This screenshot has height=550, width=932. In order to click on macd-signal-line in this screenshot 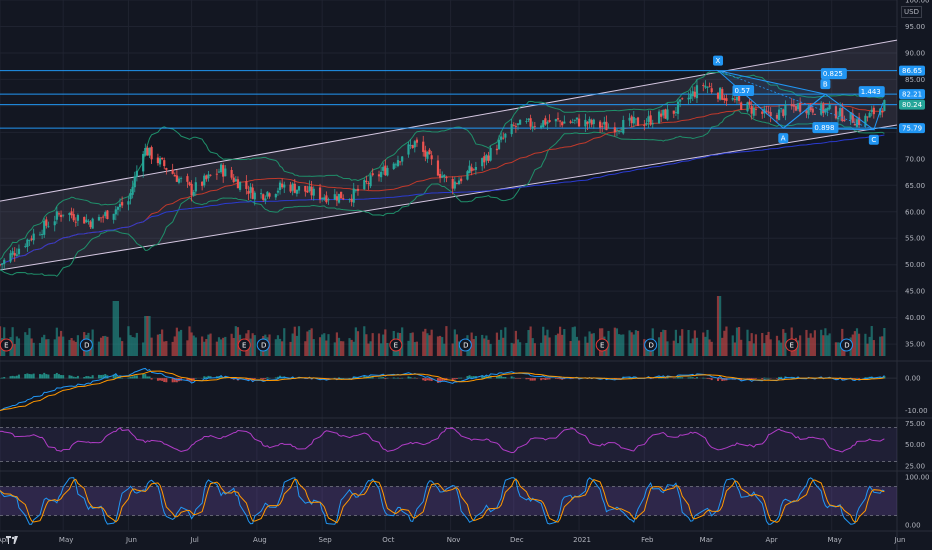, I will do `click(442, 391)`.